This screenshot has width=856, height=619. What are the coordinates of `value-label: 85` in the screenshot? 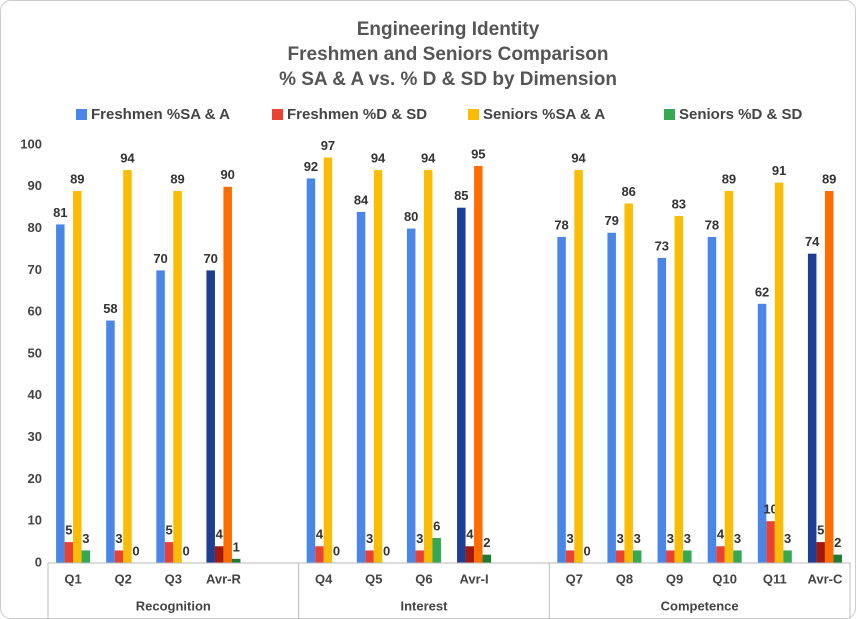 It's located at (461, 195).